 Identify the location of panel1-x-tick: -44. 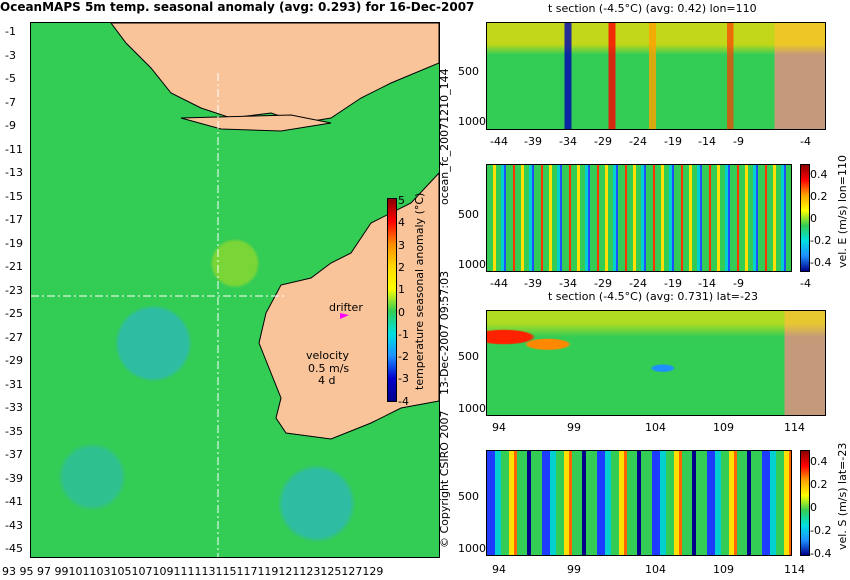
(499, 141).